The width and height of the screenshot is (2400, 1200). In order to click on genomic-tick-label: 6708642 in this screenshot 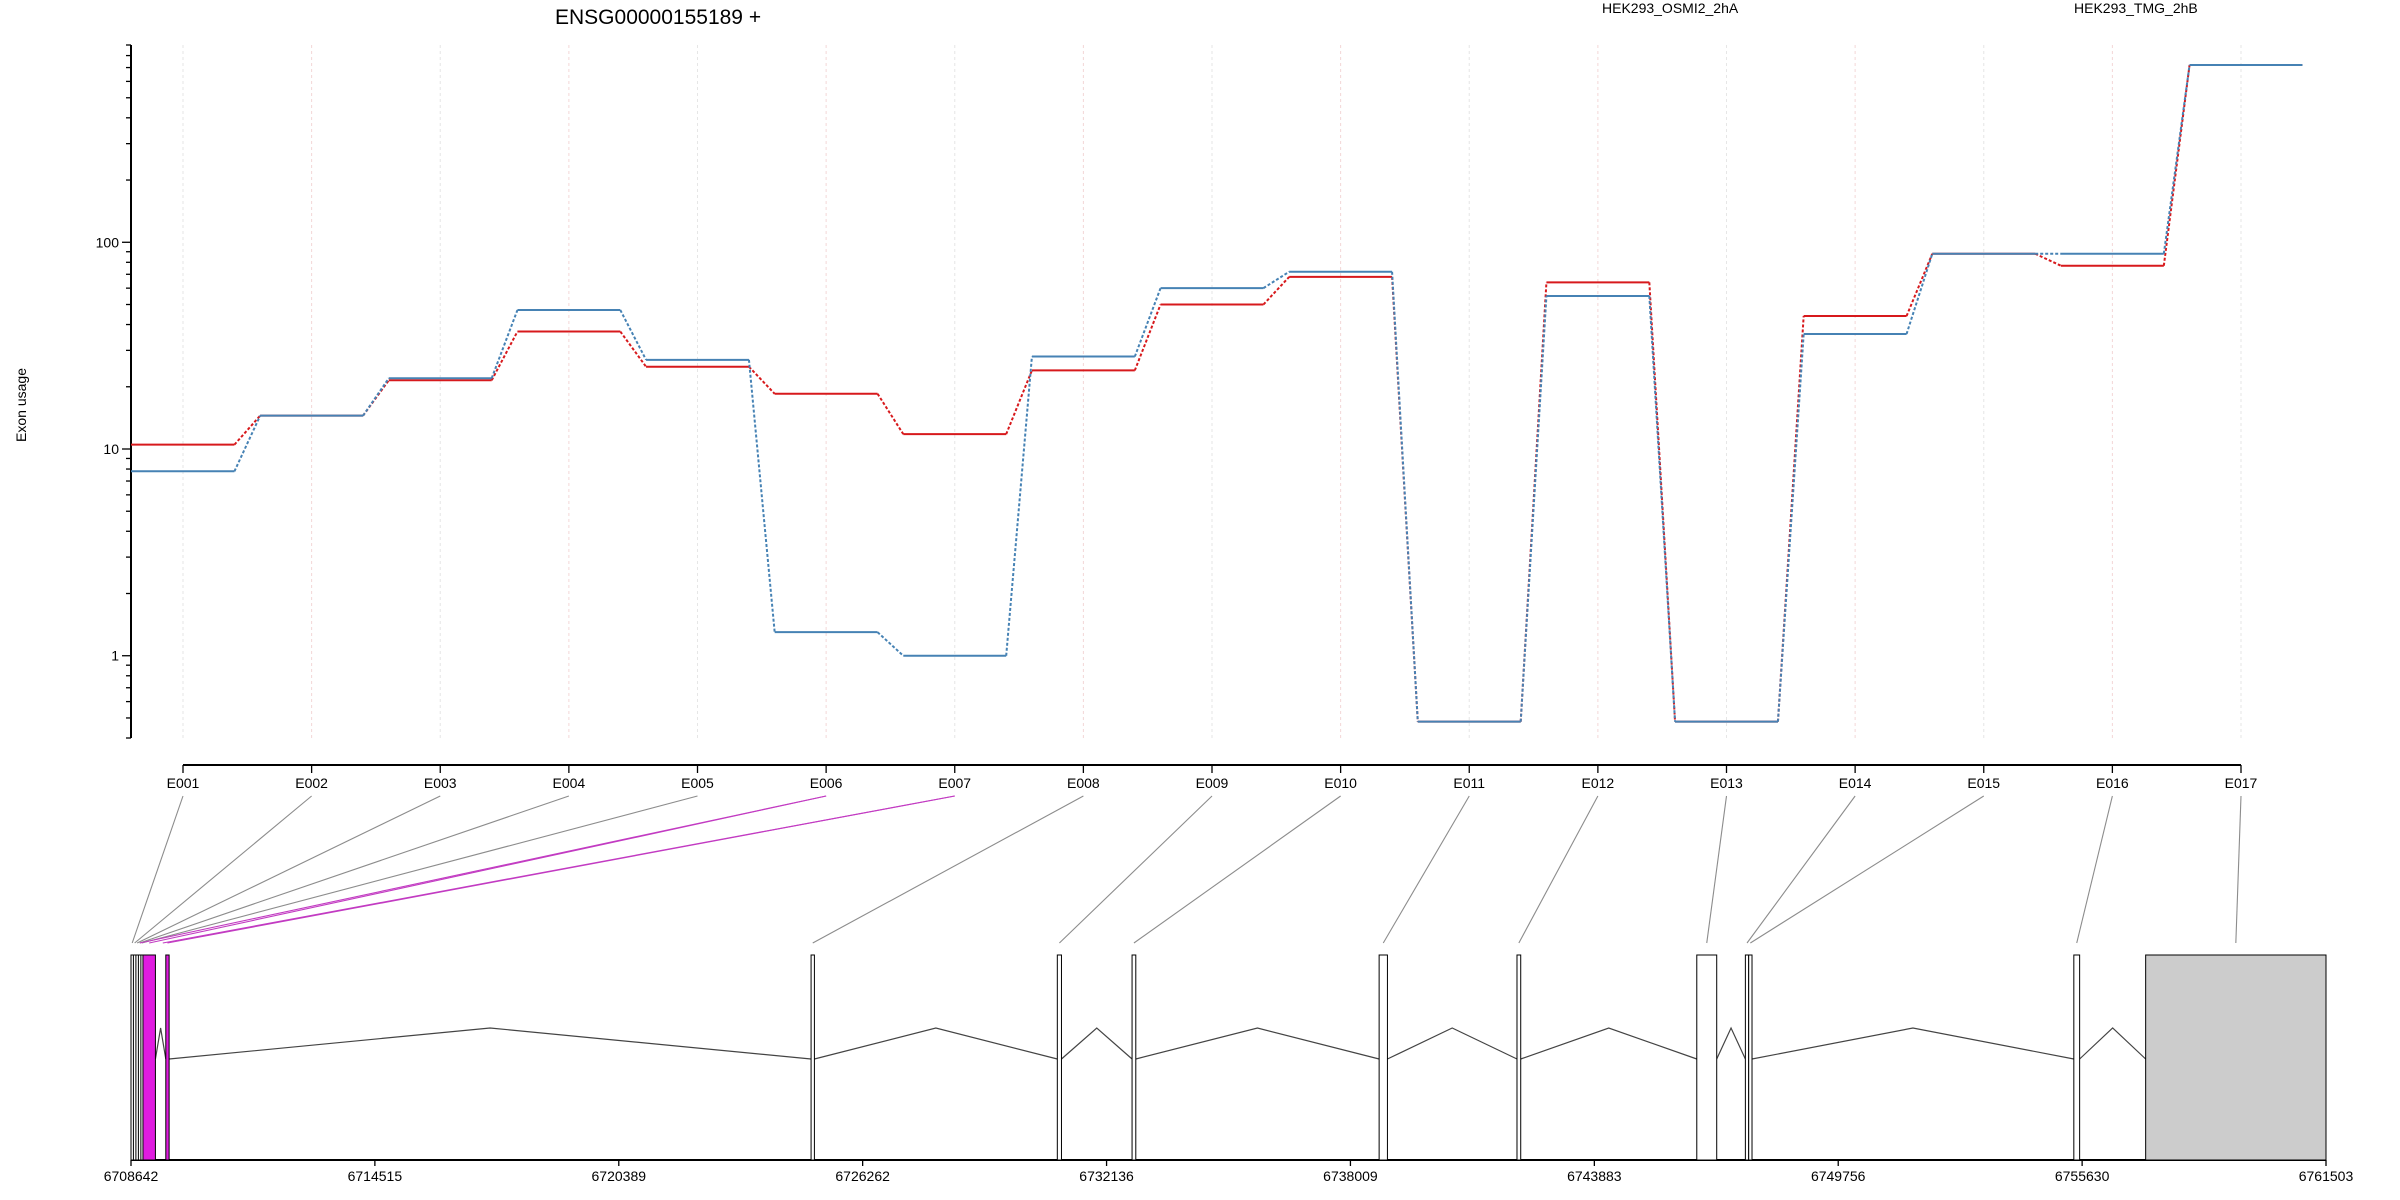, I will do `click(131, 1176)`.